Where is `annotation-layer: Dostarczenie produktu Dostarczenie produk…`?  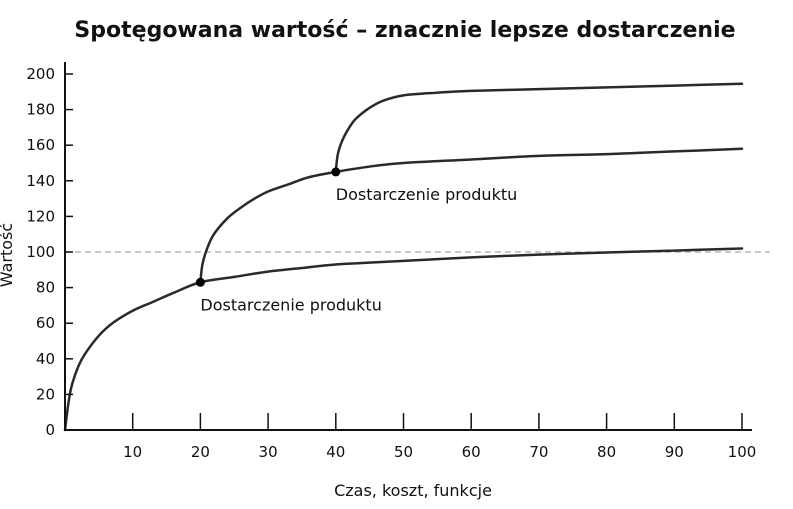 annotation-layer: Dostarczenie produktu Dostarczenie produk… is located at coordinates (358, 249).